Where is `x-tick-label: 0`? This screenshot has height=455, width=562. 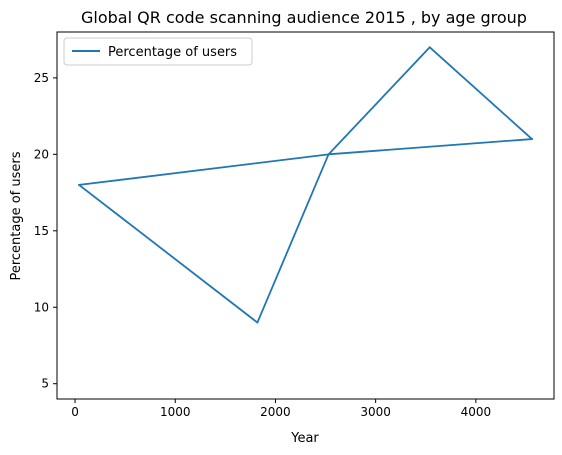
x-tick-label: 0 is located at coordinates (75, 412).